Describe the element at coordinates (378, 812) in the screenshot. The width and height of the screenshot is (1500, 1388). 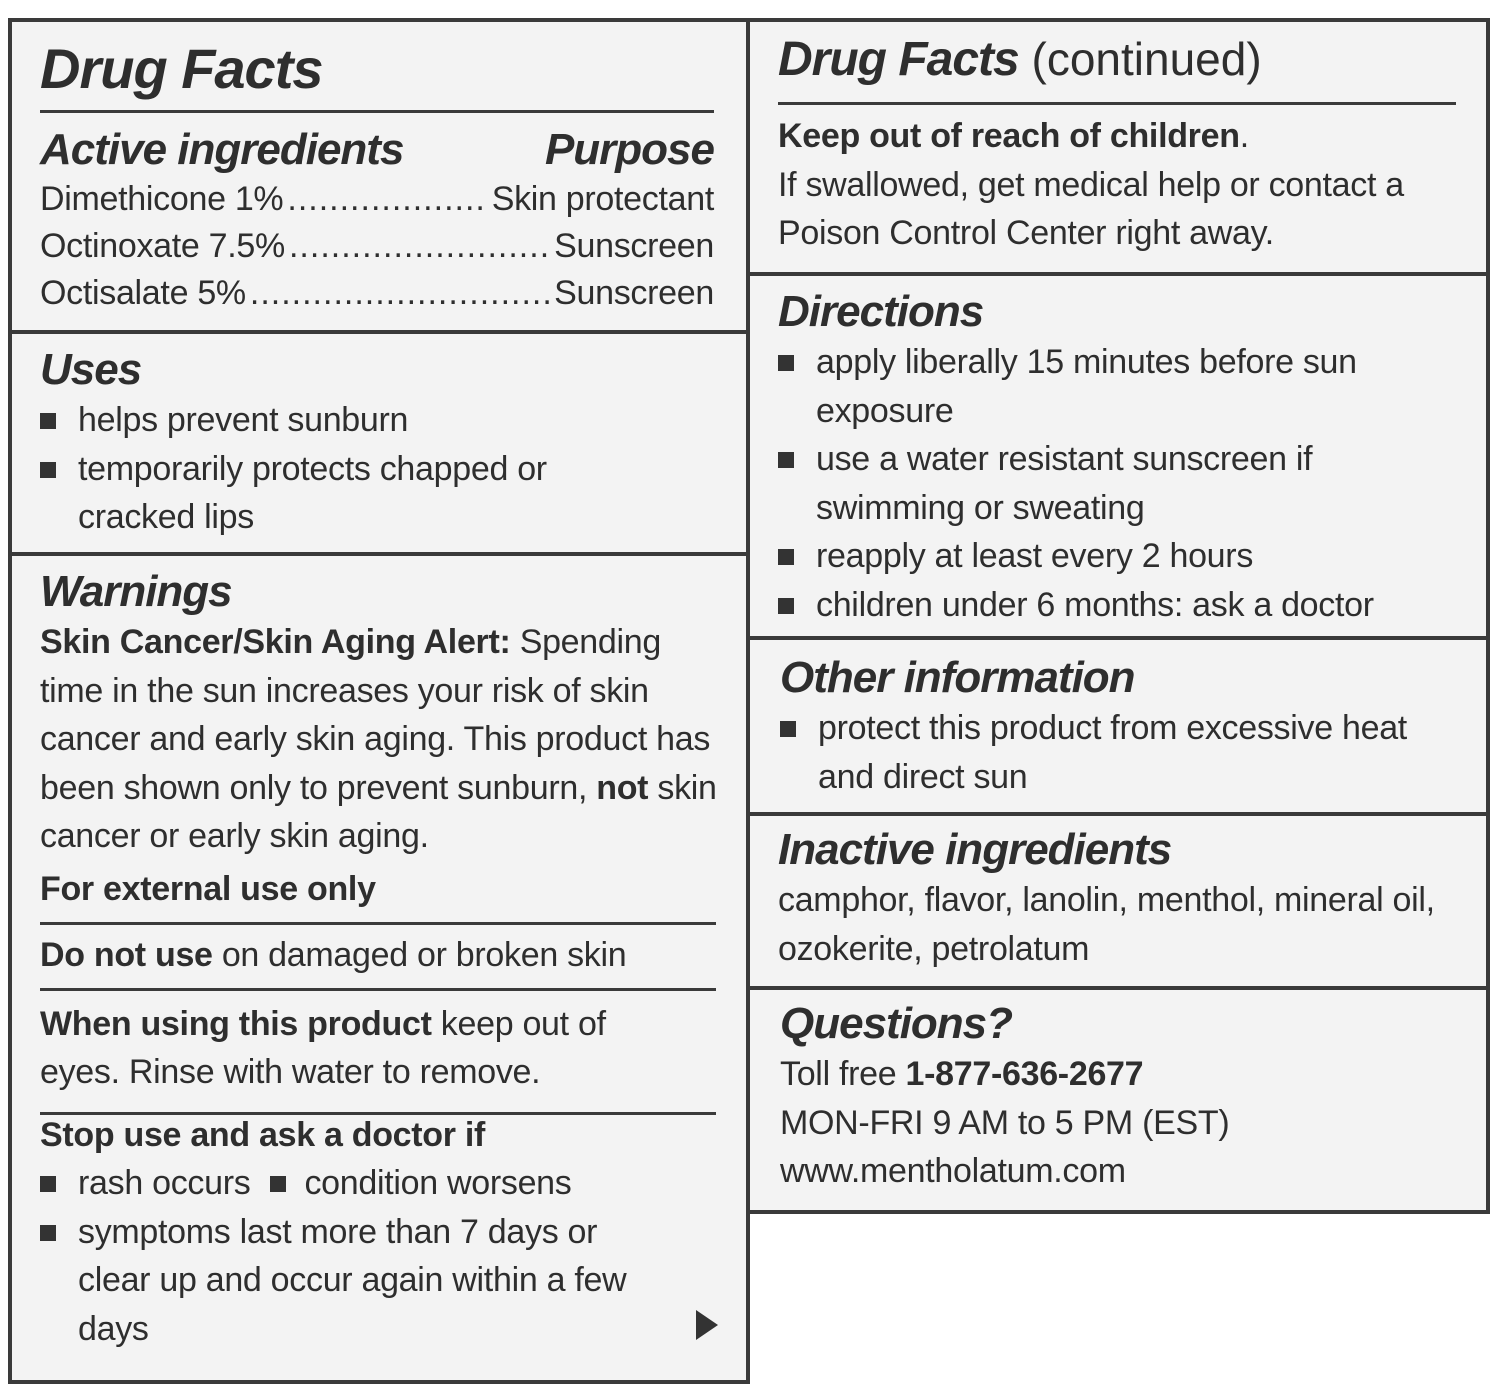
I see `alert-text-2: skin cancer or early skin aging.` at that location.